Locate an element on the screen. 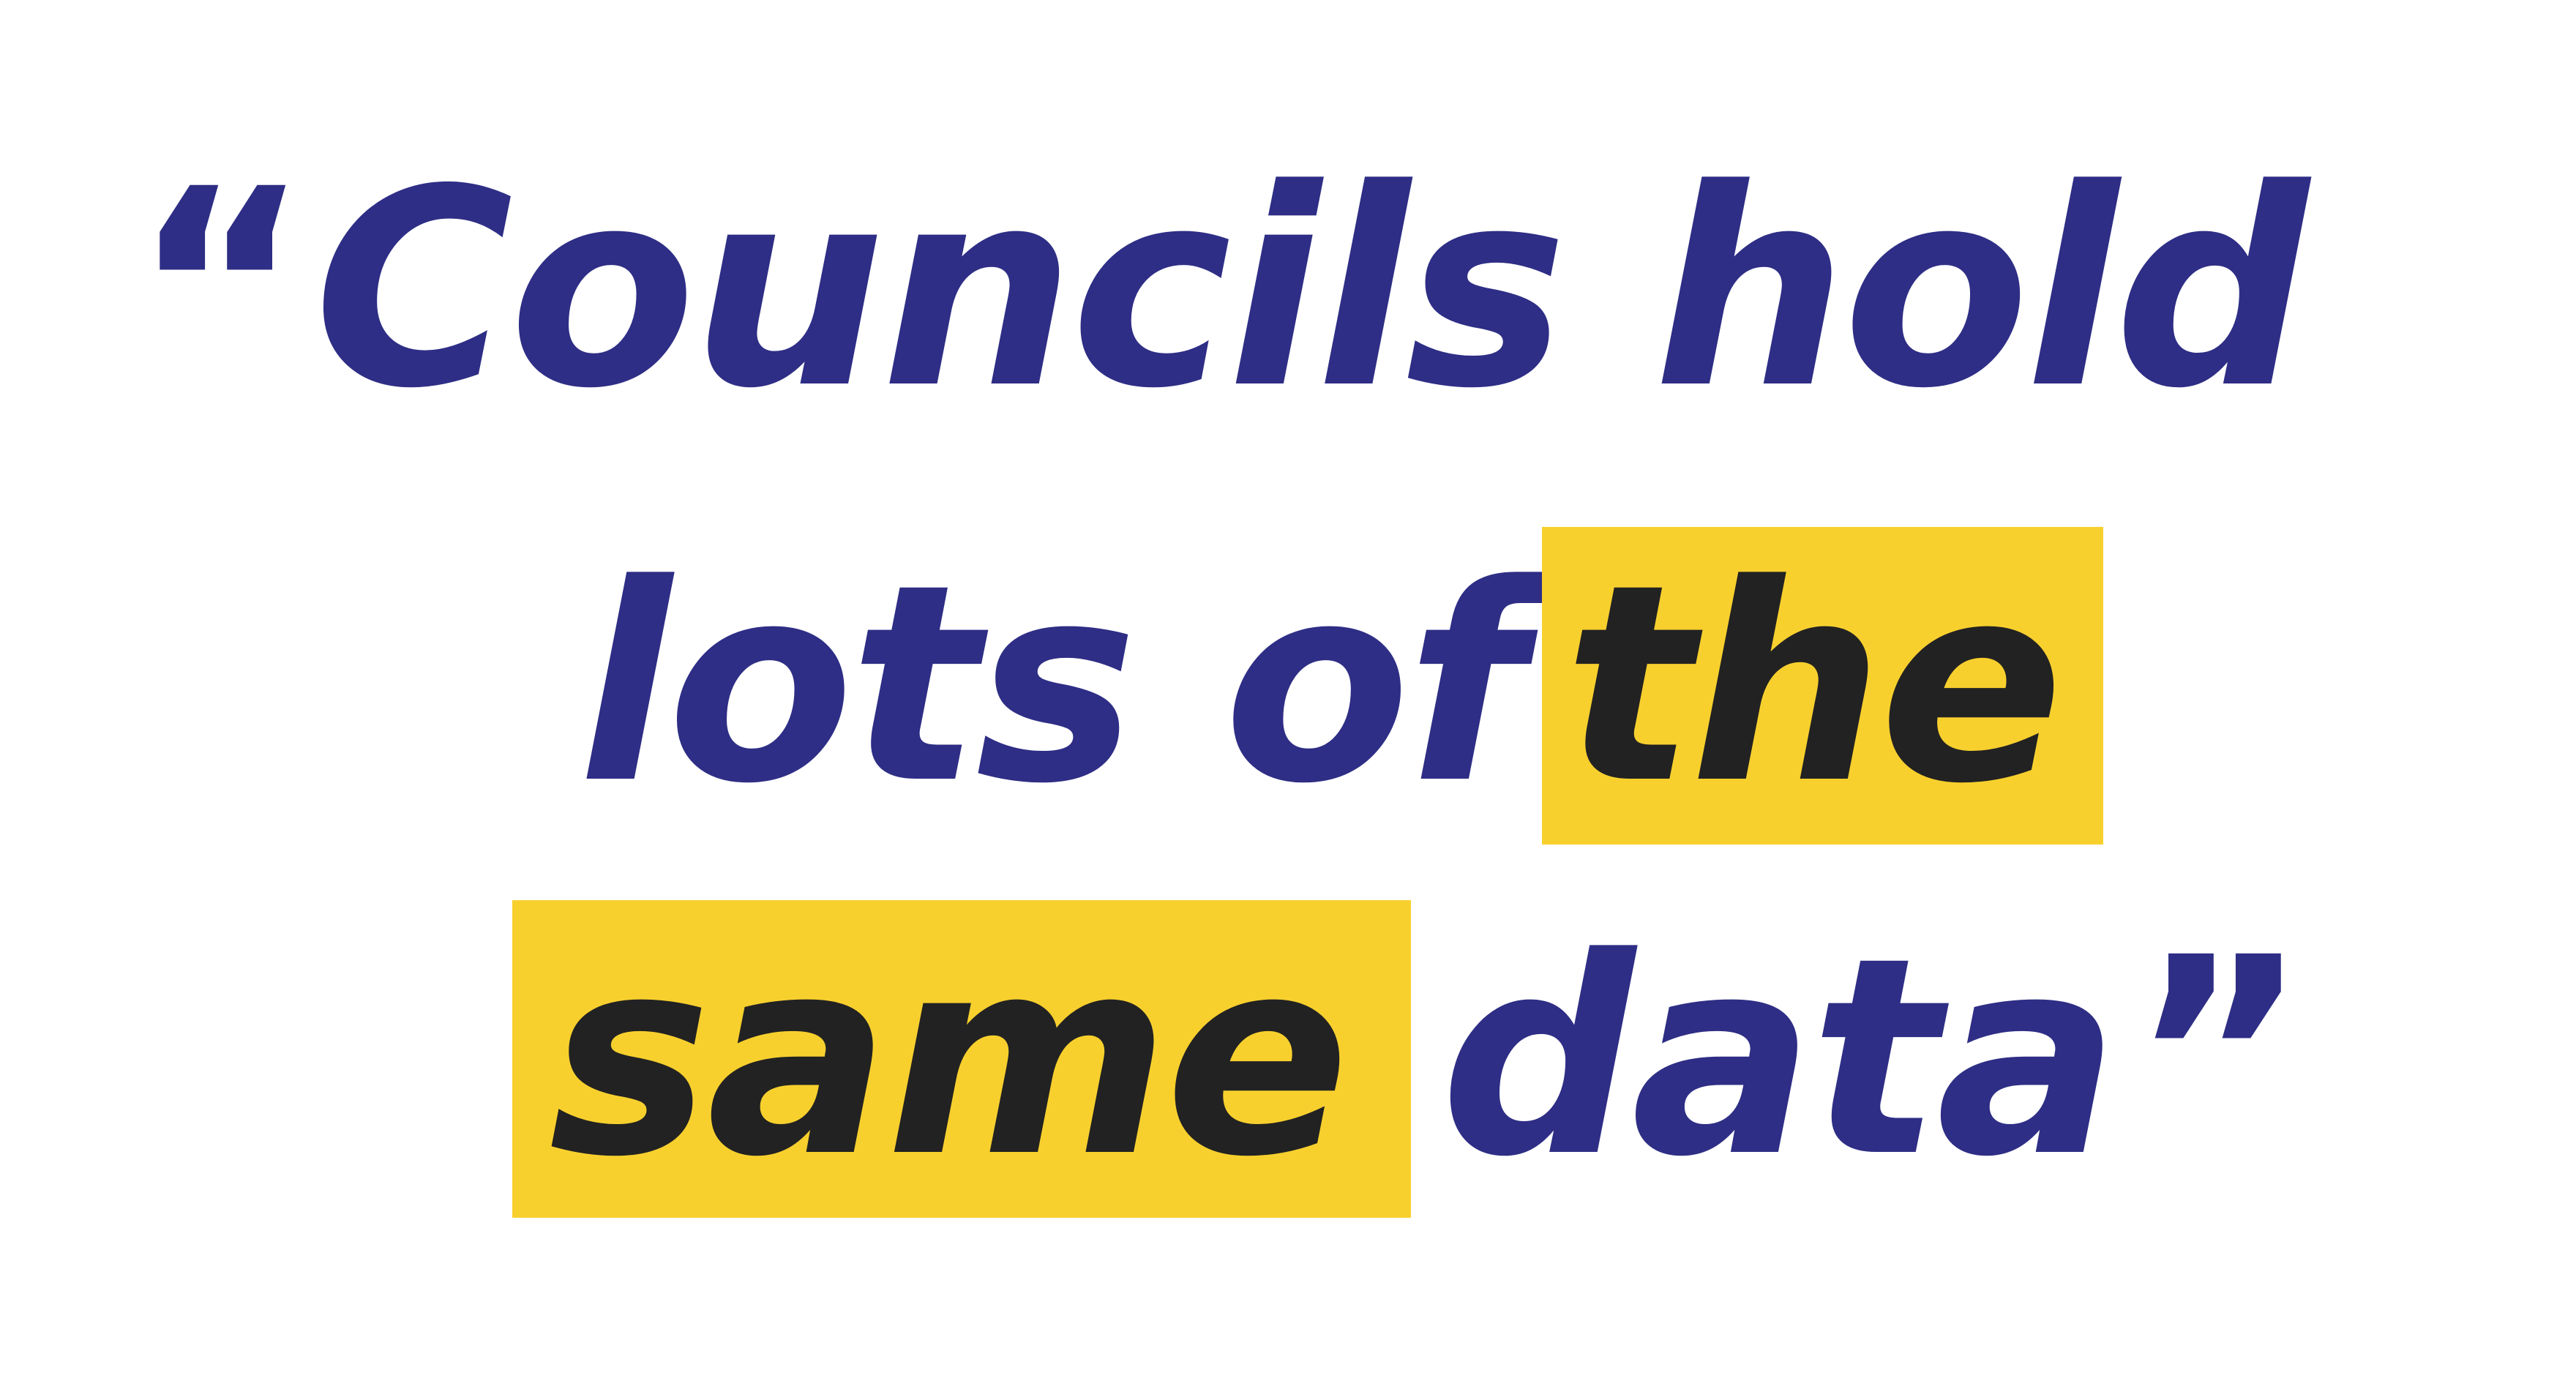  open-quote-mark: “ is located at coordinates (221, 289).